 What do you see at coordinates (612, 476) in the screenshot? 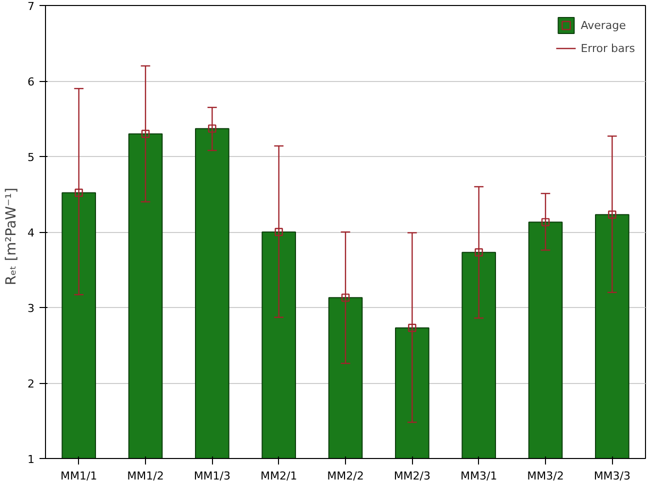
I see `x-tick-label: MM3/3` at bounding box center [612, 476].